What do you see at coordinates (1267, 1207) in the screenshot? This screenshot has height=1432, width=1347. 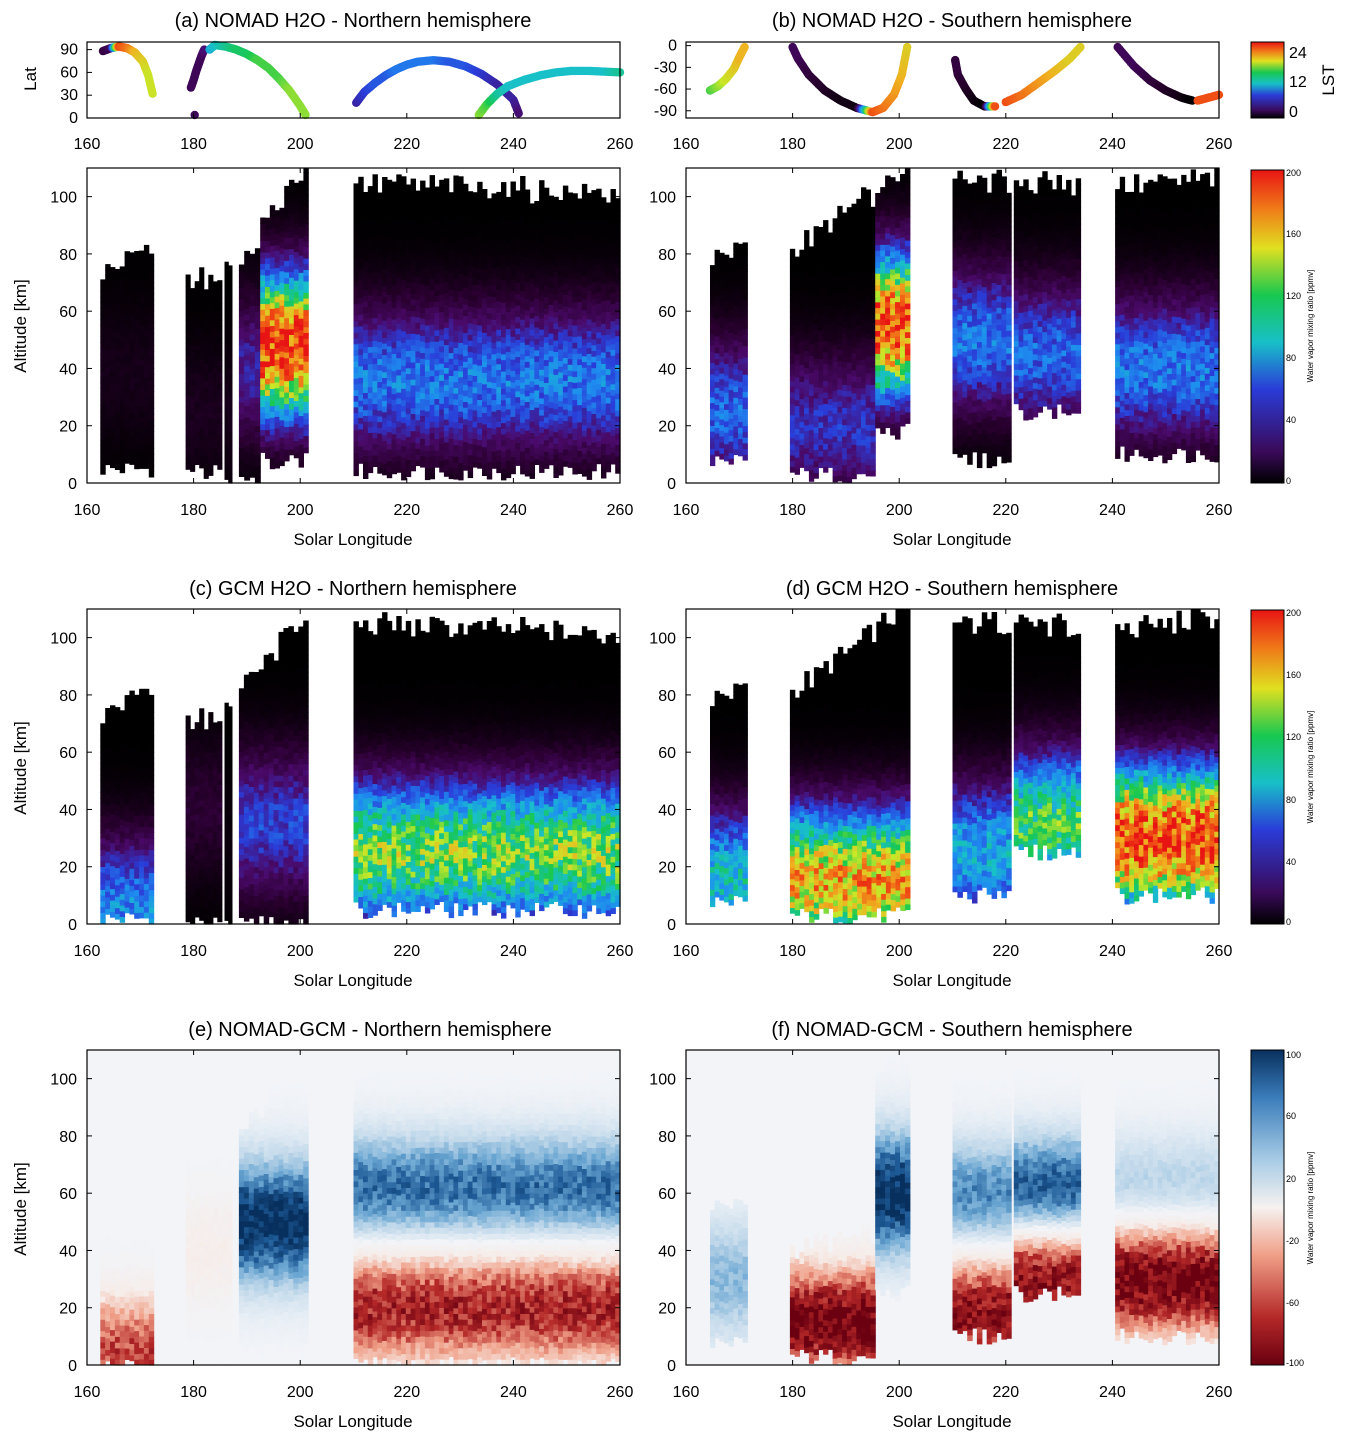 I see `diff-colorbar` at bounding box center [1267, 1207].